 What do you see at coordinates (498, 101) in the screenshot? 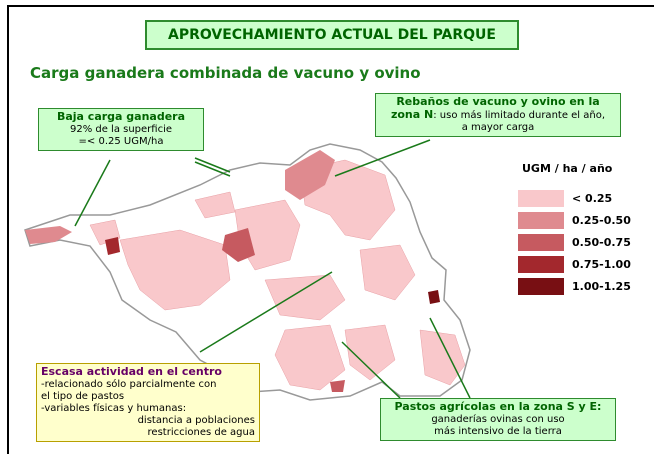
I see `callout-heading: Rebaños de vacuno y ovino en la` at bounding box center [498, 101].